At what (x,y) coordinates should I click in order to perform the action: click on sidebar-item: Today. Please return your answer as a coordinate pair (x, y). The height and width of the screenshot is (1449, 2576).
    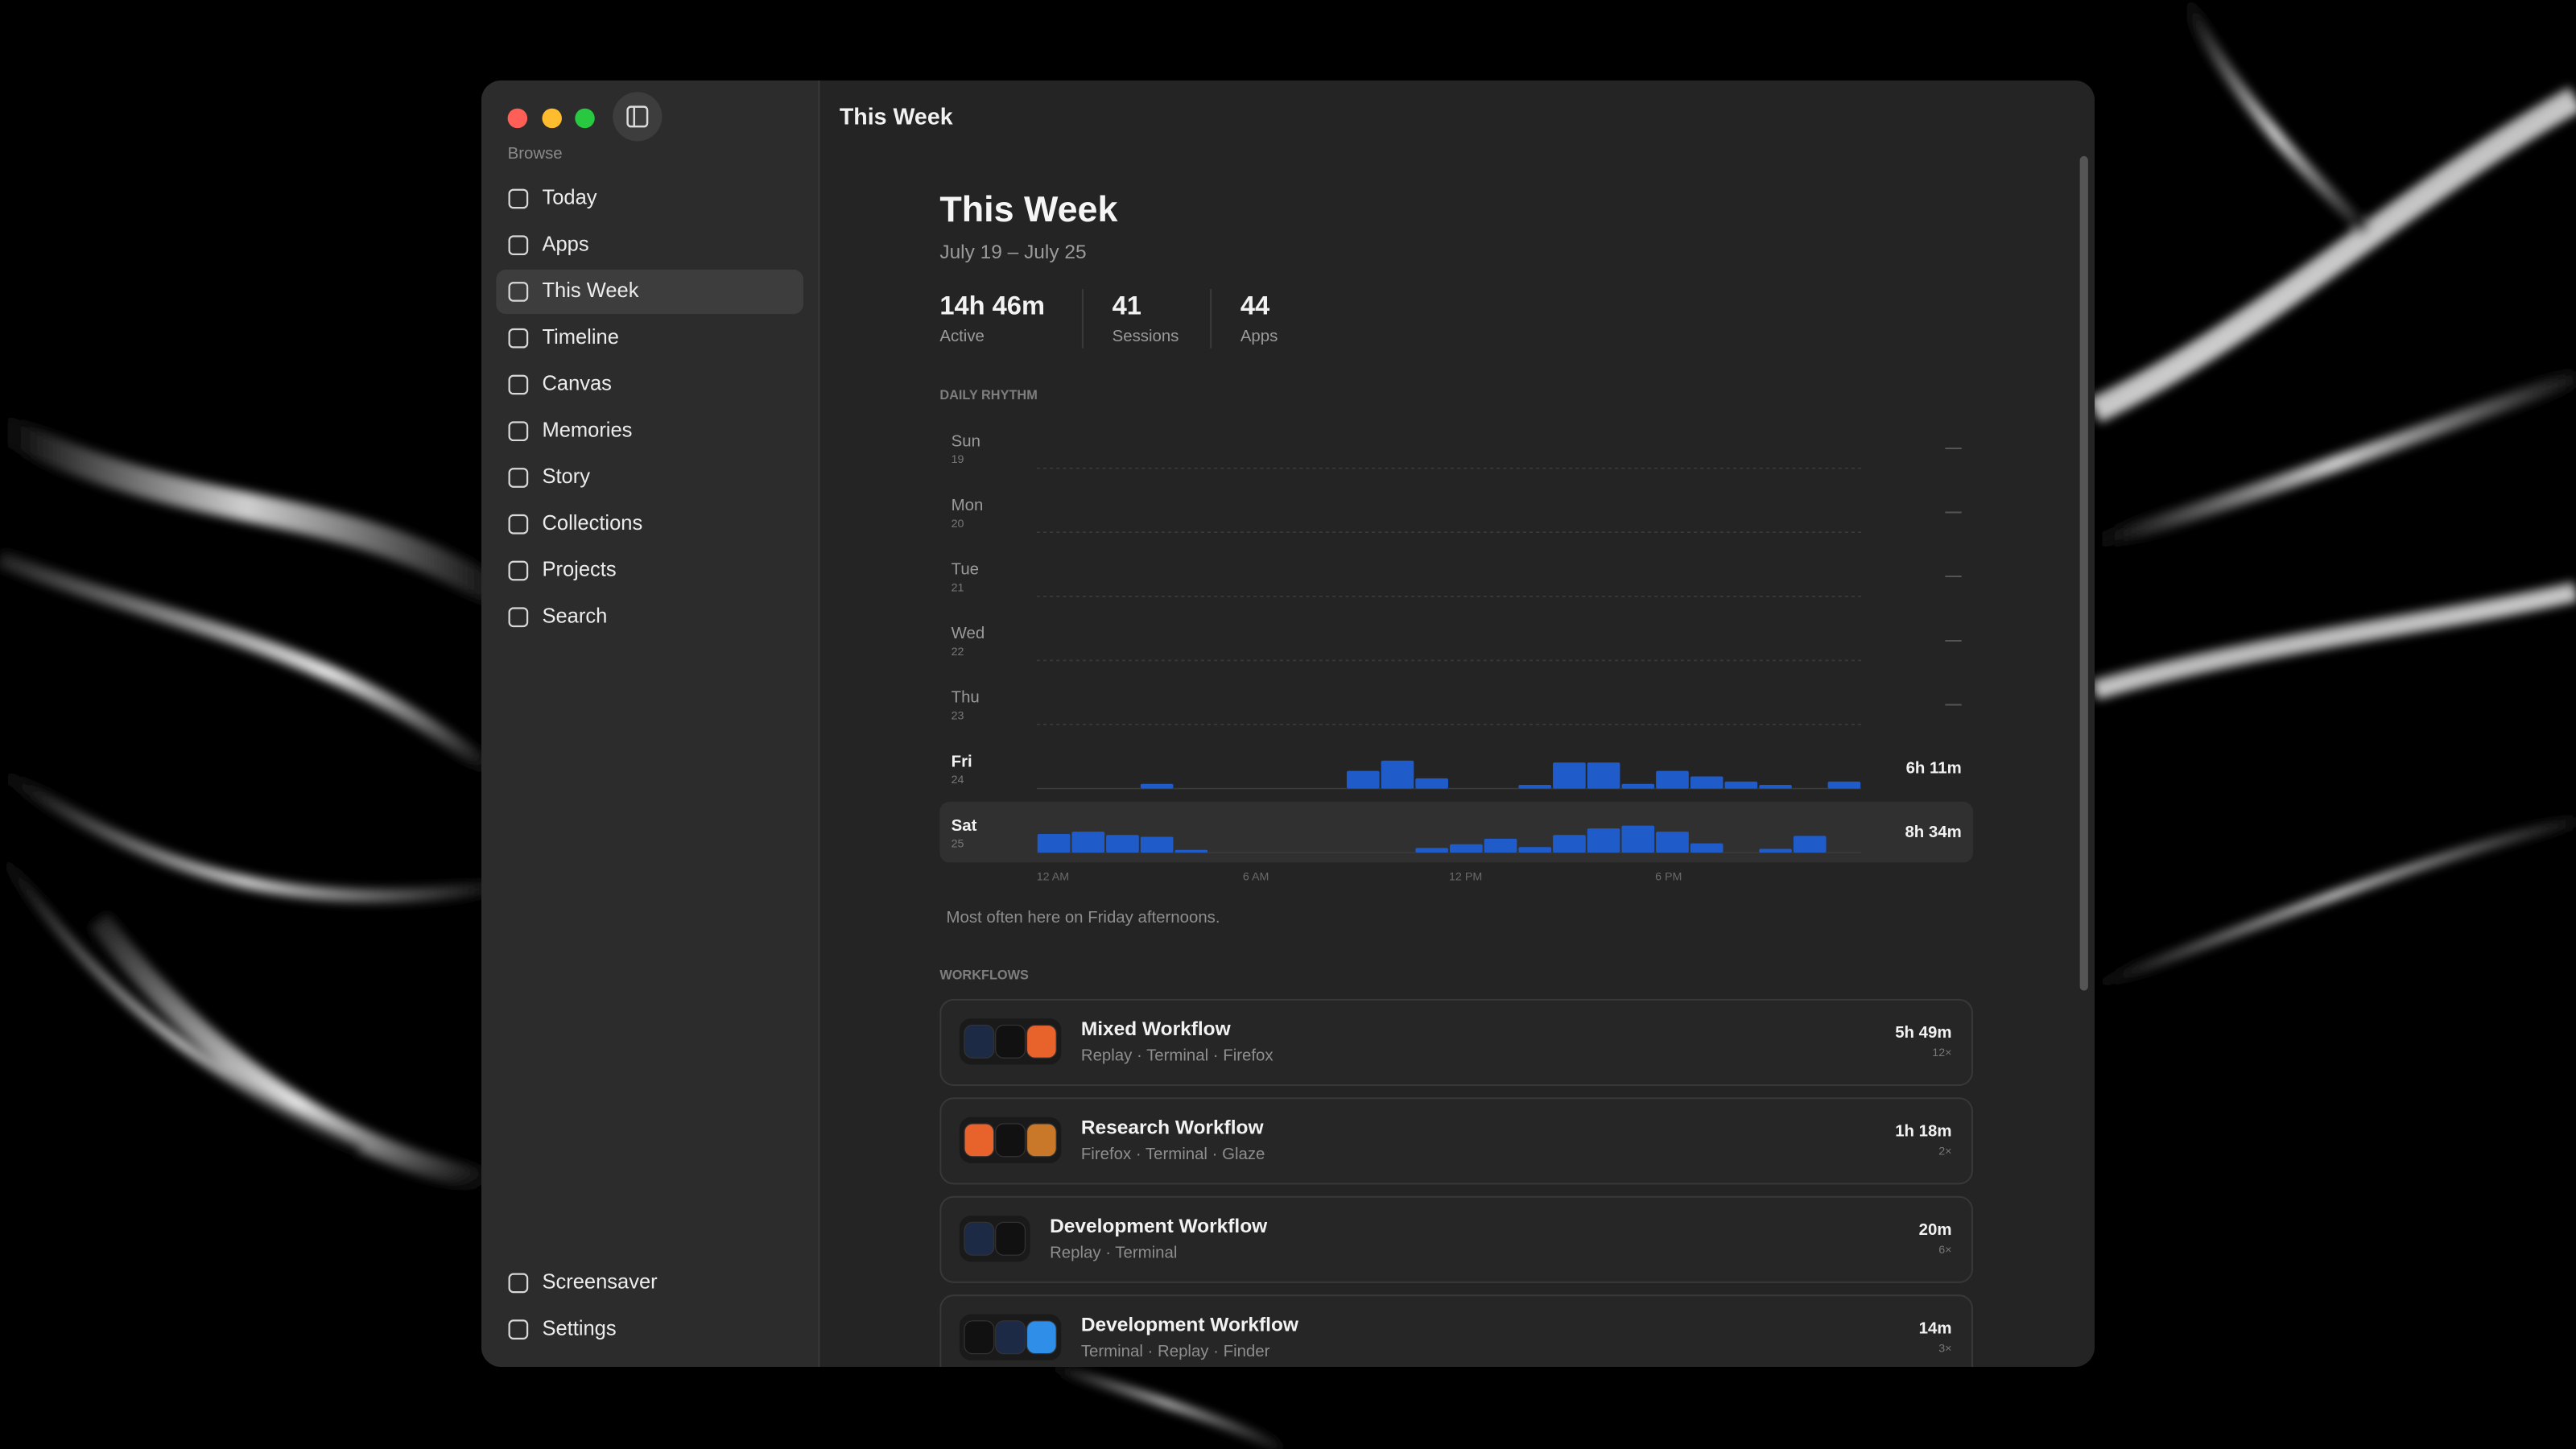
    Looking at the image, I should click on (569, 198).